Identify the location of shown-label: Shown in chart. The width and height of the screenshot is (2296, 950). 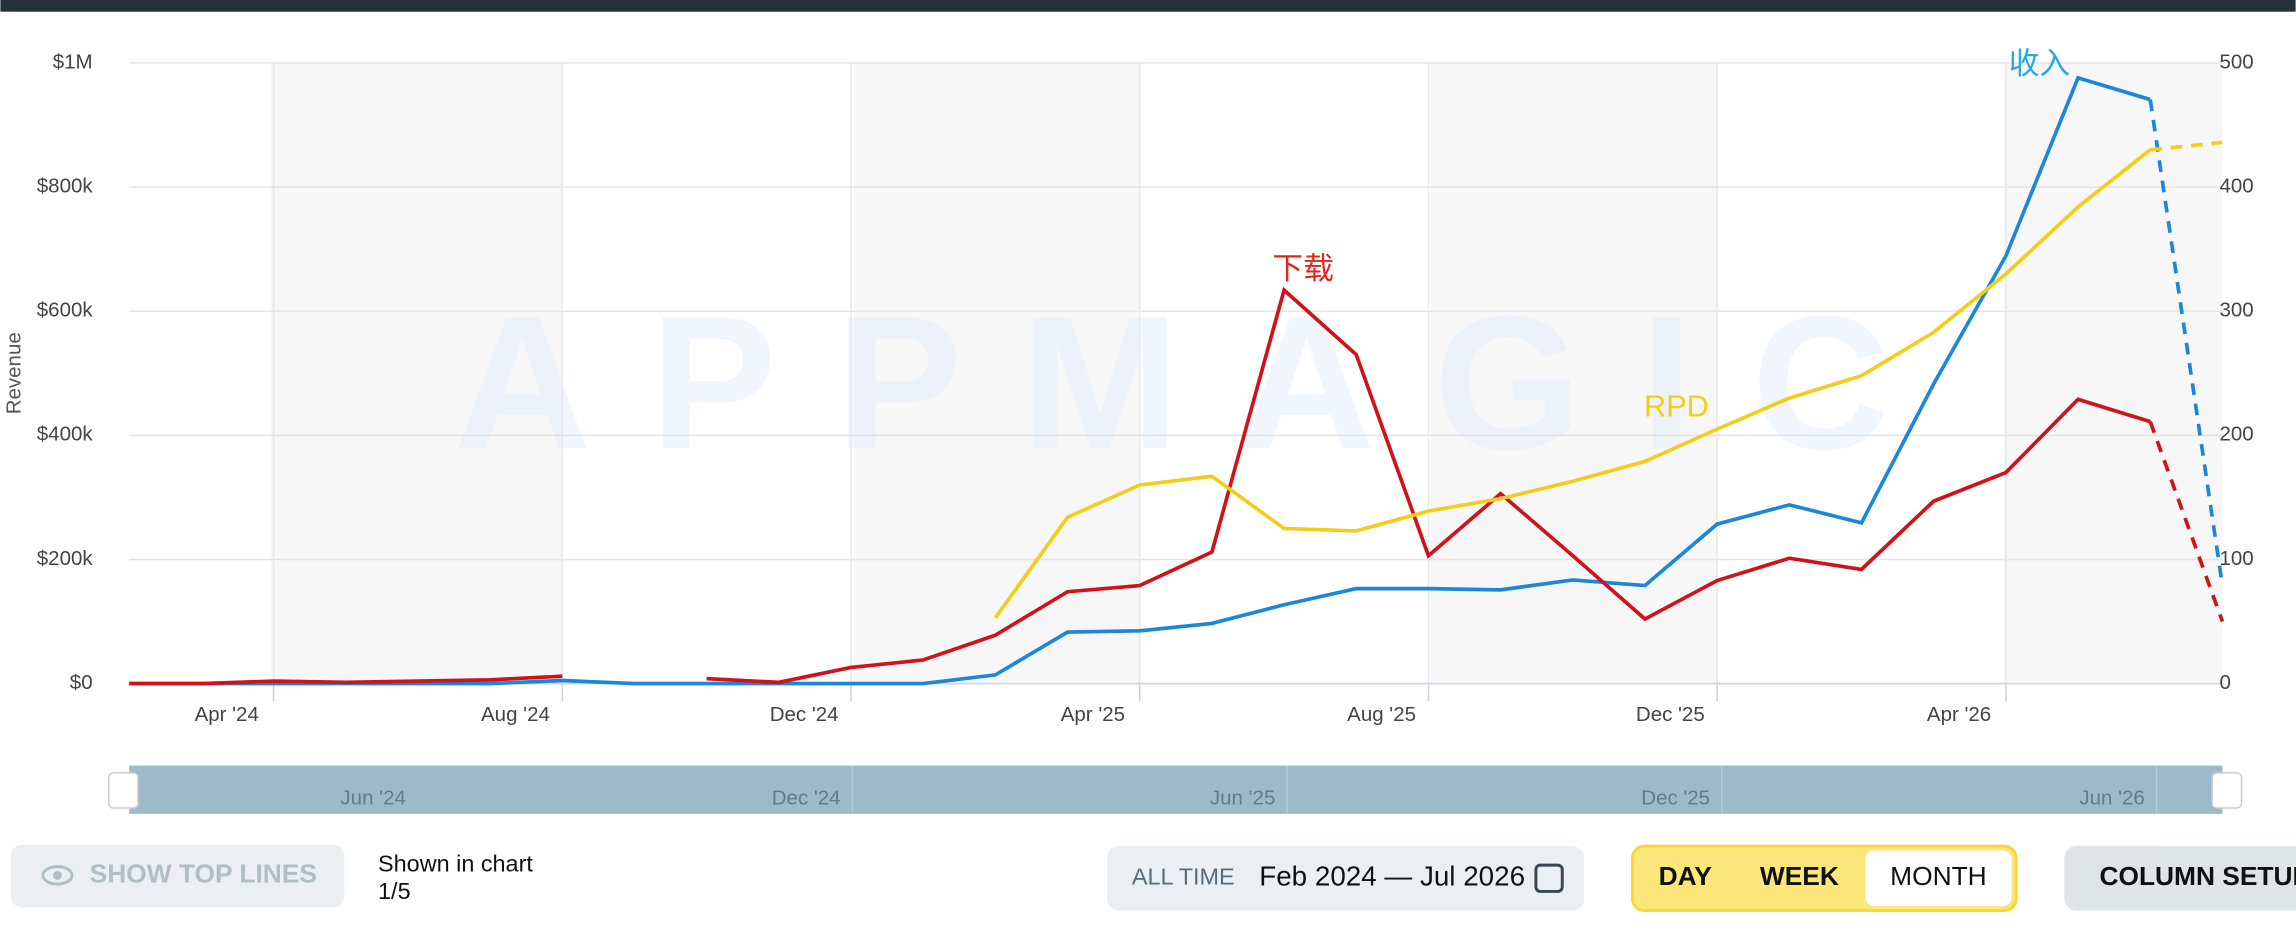
(455, 863).